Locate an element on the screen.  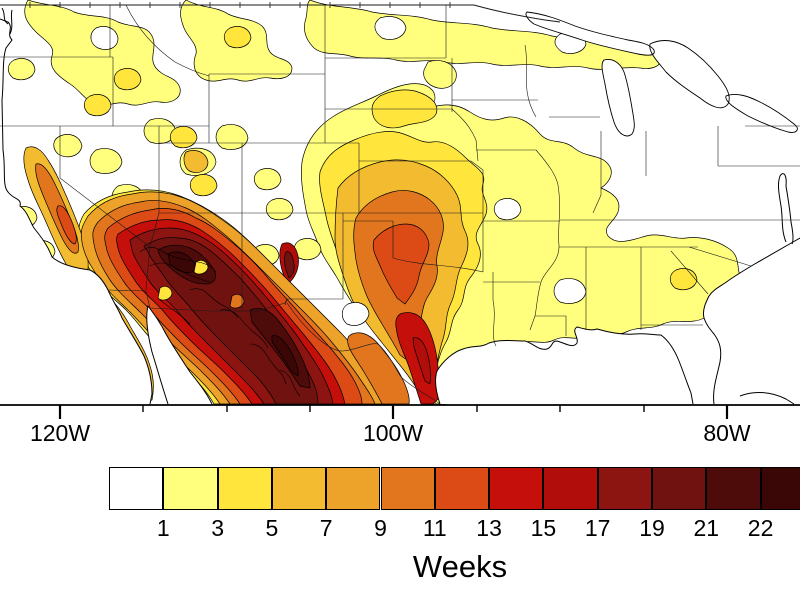
lake-erie is located at coordinates (761, 113).